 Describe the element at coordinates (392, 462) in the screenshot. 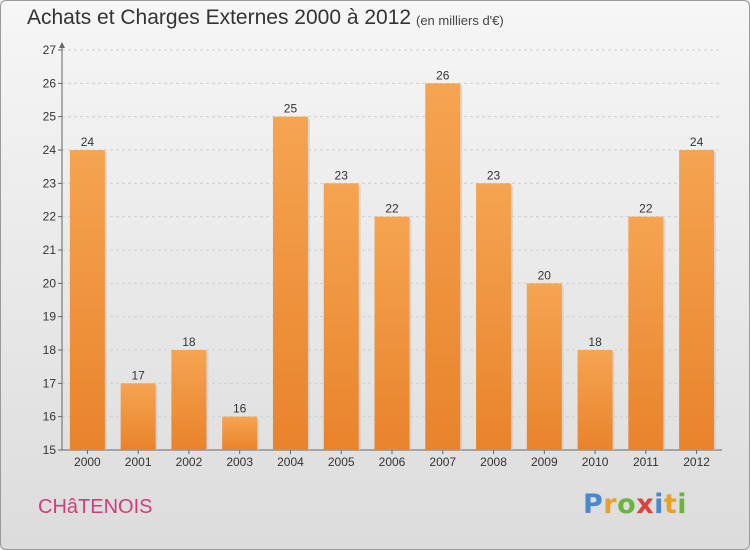

I see `x-tick-label: 2006` at that location.